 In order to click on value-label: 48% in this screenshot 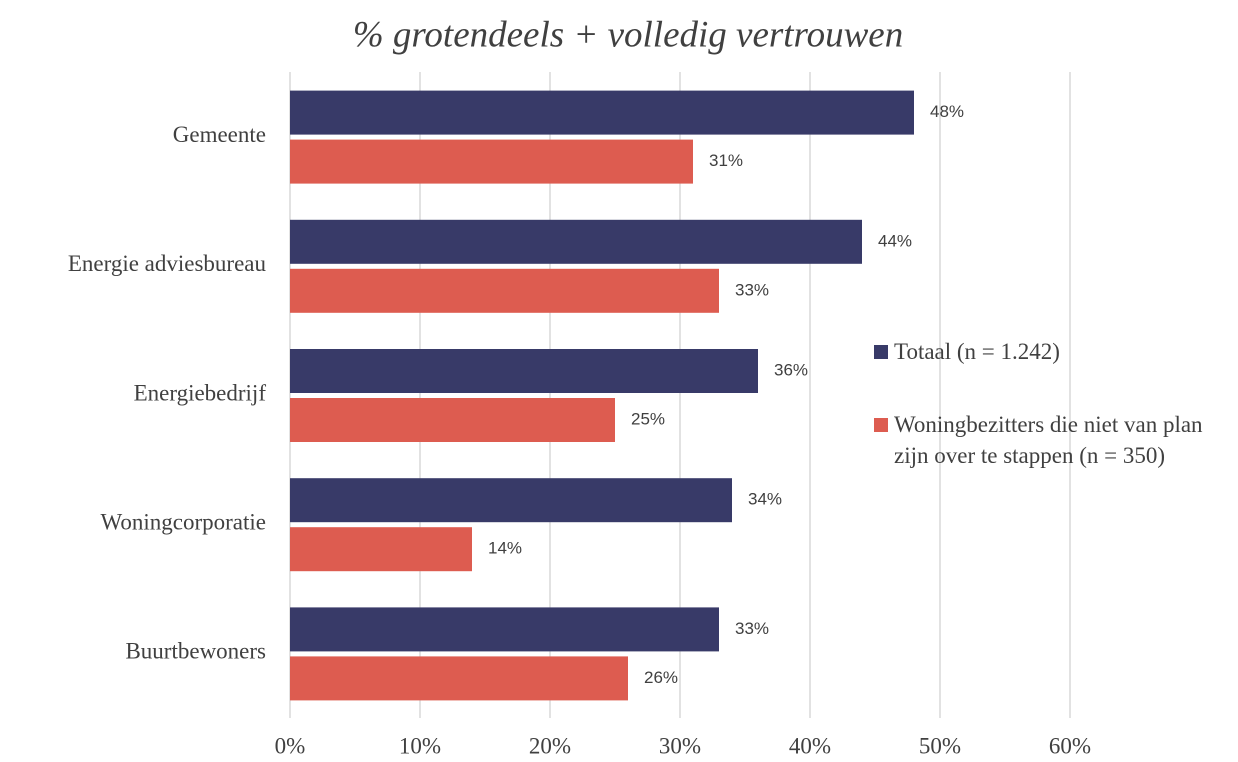, I will do `click(947, 111)`.